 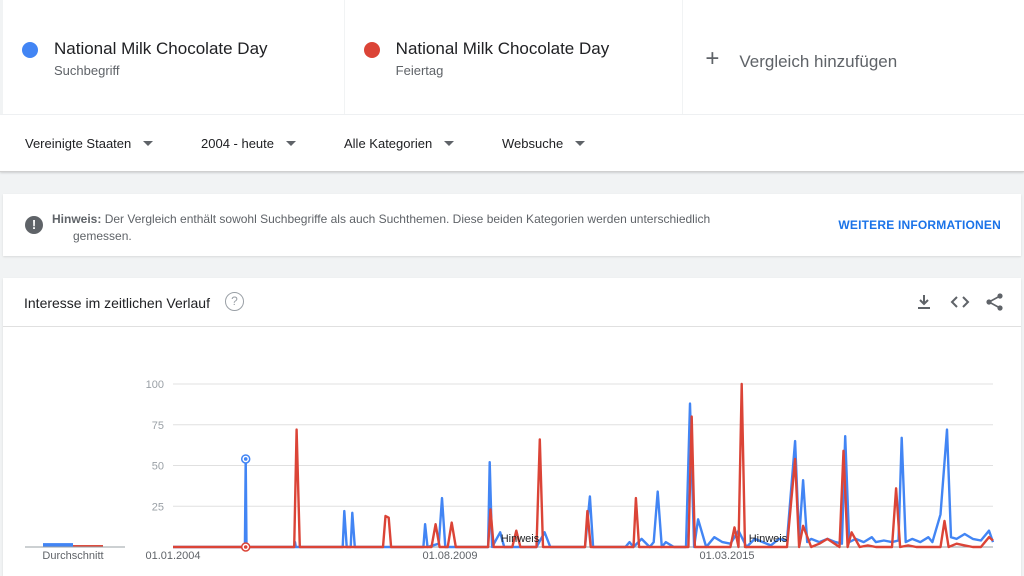 I want to click on compare-term-2: National Milk Chocolate Day Feiertag, so click(x=513, y=57).